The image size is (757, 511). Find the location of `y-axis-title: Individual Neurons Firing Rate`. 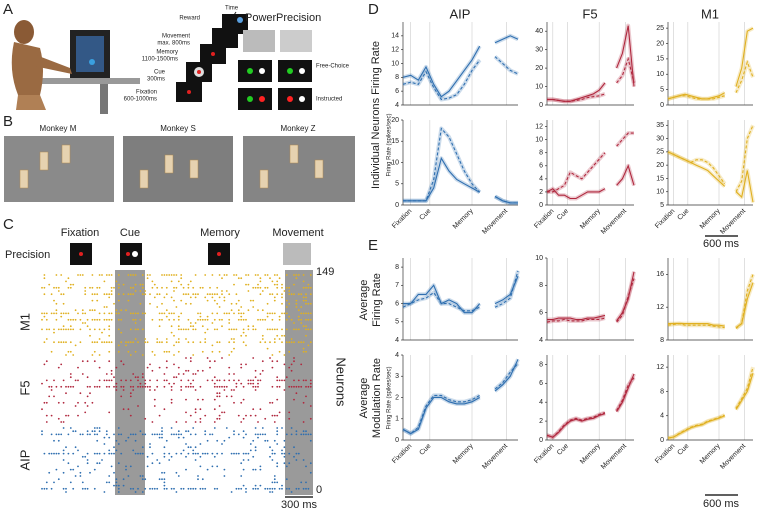

y-axis-title: Individual Neurons Firing Rate is located at coordinates (376, 115).